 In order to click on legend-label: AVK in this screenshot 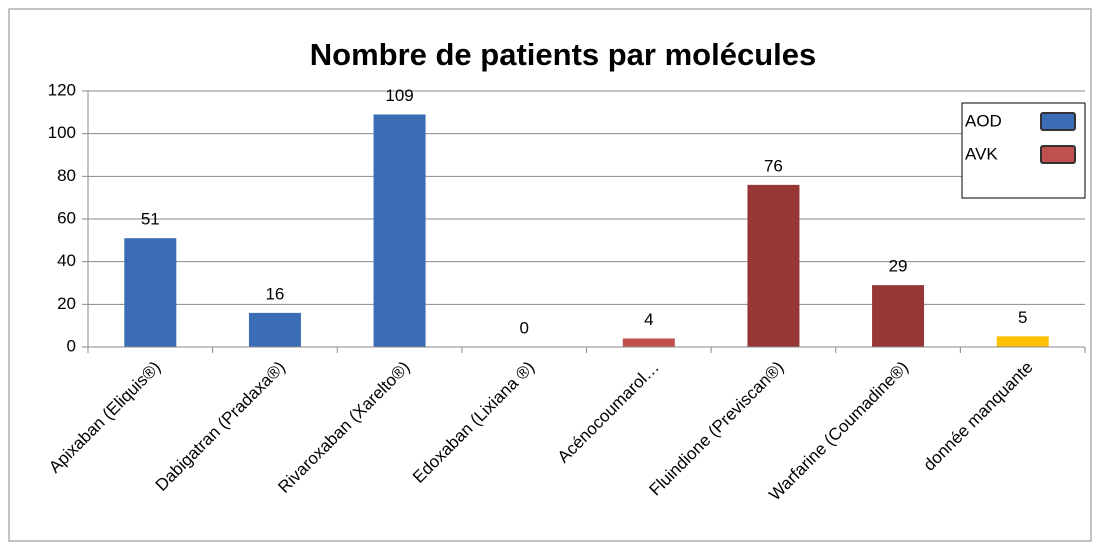, I will do `click(981, 153)`.